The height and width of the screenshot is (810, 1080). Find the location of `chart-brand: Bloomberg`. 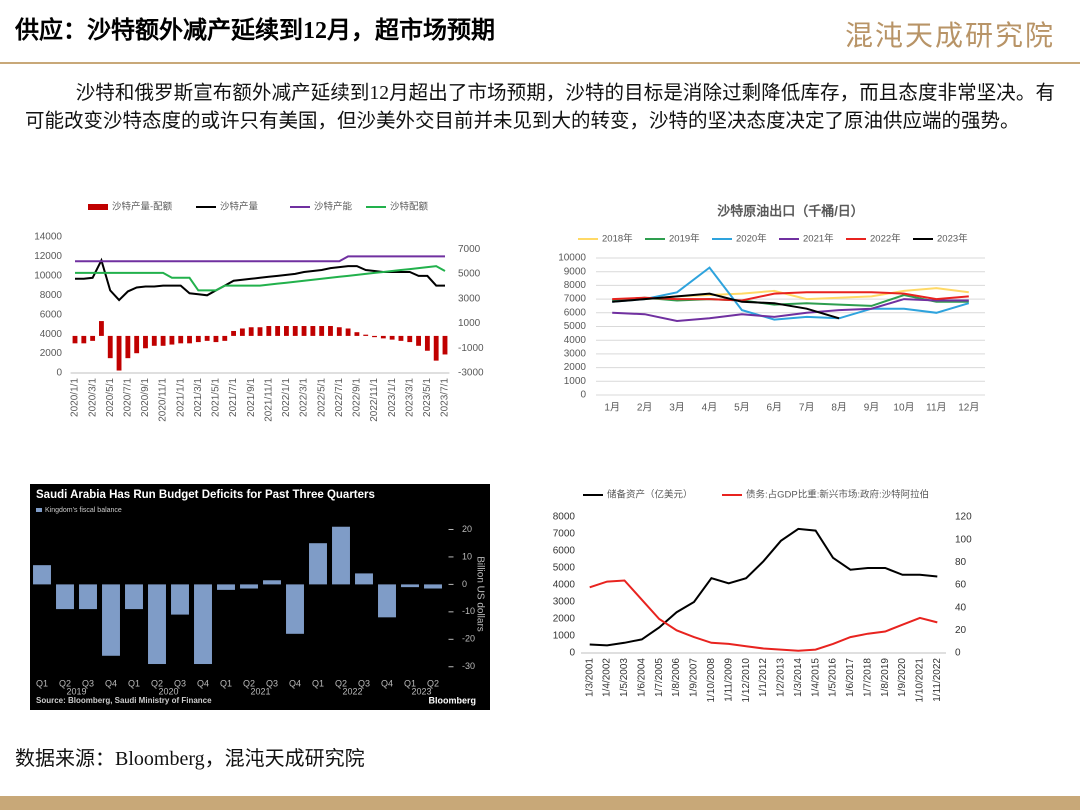

chart-brand: Bloomberg is located at coordinates (452, 700).